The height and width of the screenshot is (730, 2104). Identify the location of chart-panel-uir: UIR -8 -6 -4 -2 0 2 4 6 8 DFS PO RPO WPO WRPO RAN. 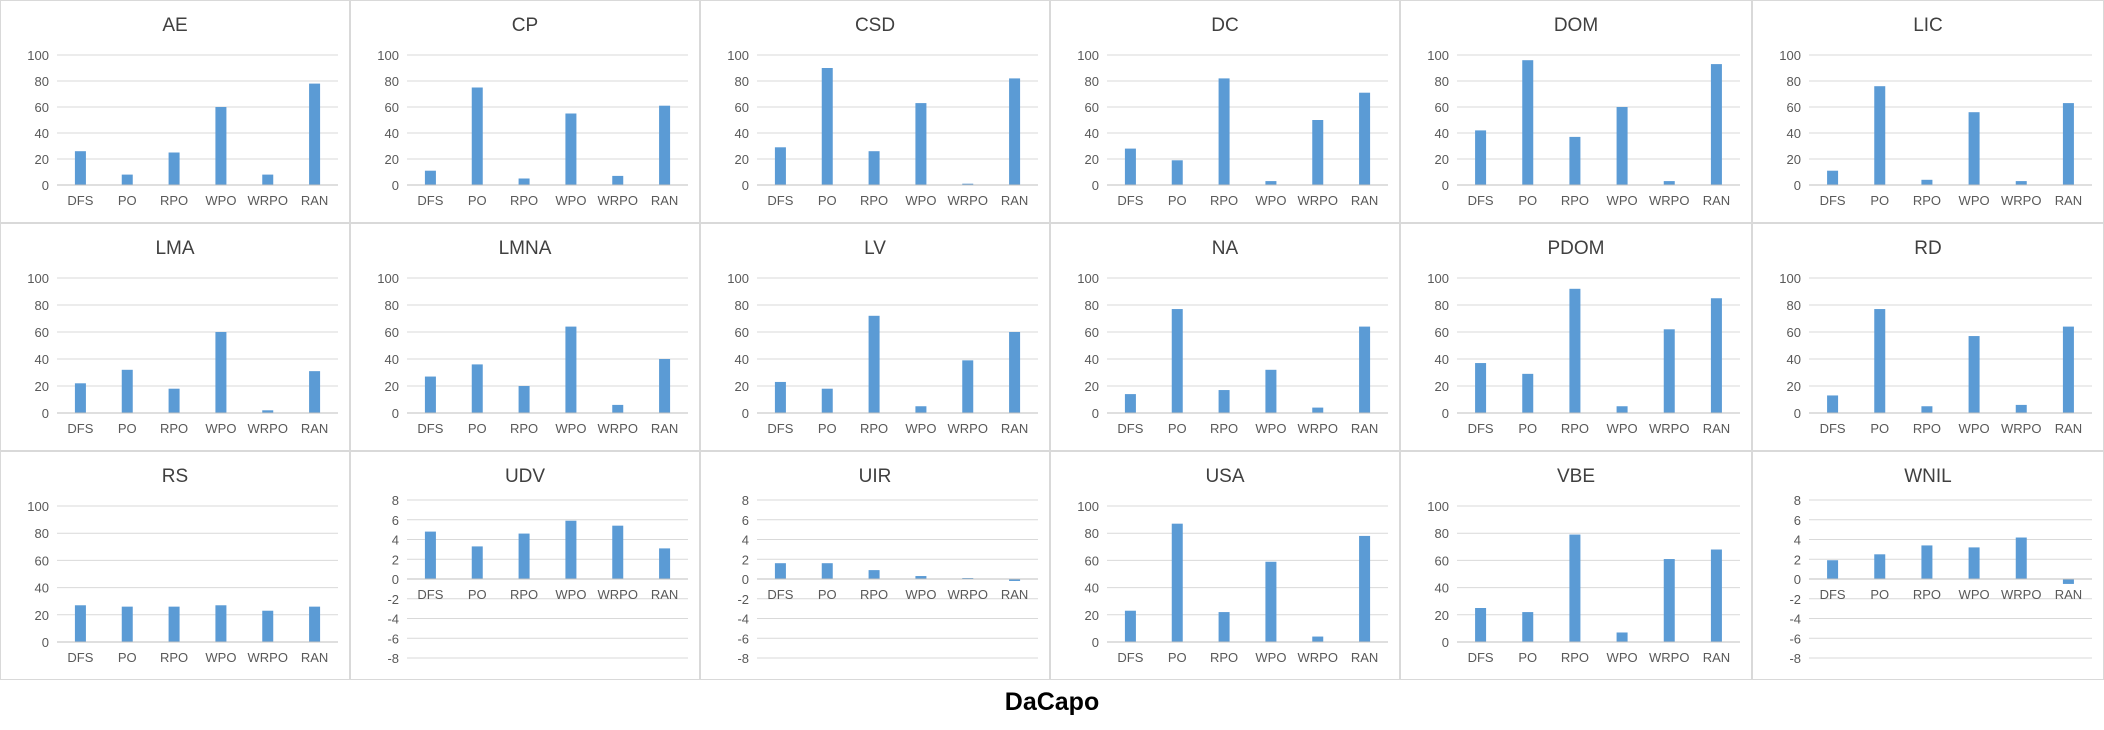
(875, 565).